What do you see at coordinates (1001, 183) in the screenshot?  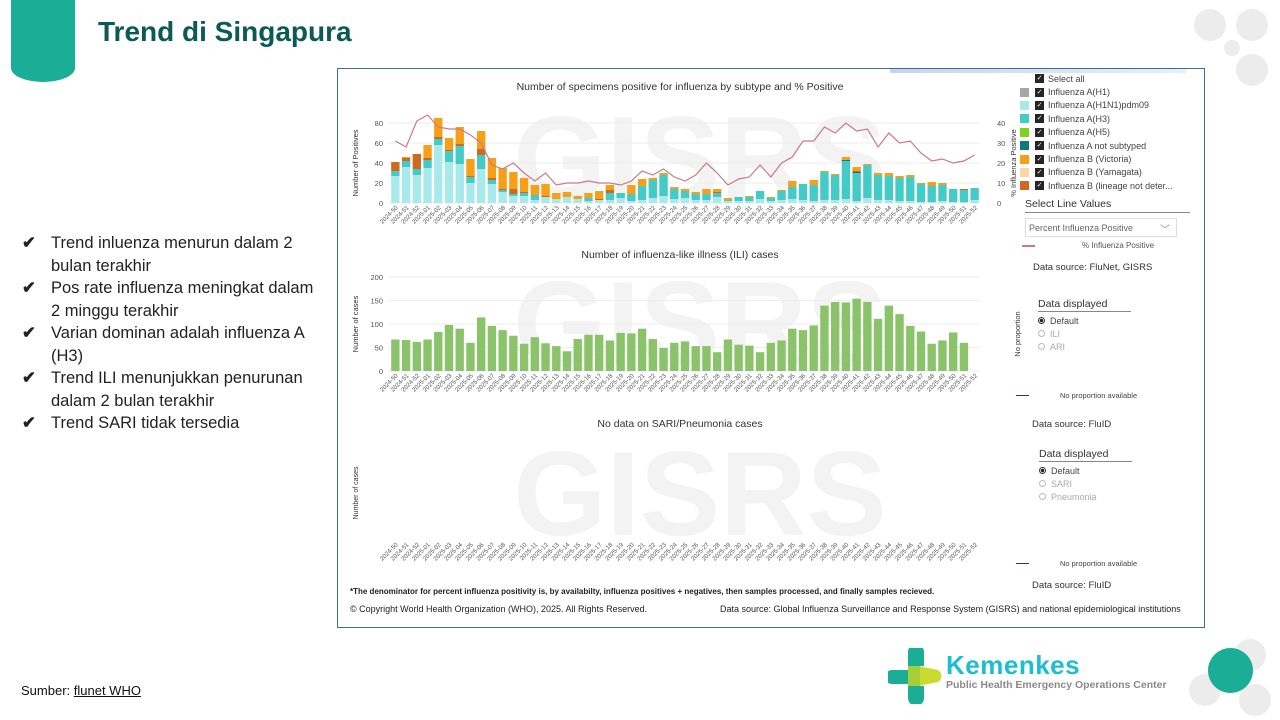 I see `y2-tick-label: 10` at bounding box center [1001, 183].